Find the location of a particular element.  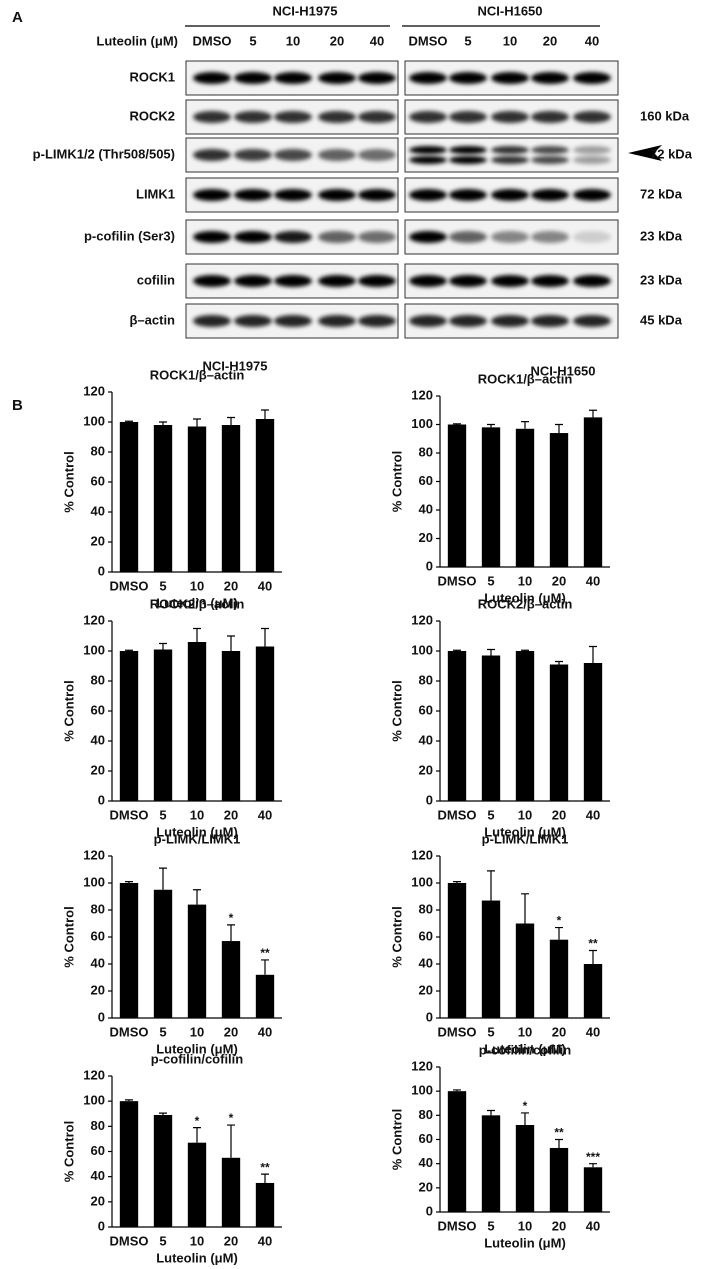

treatment-label: Luteolin (μM) is located at coordinates (137, 40).